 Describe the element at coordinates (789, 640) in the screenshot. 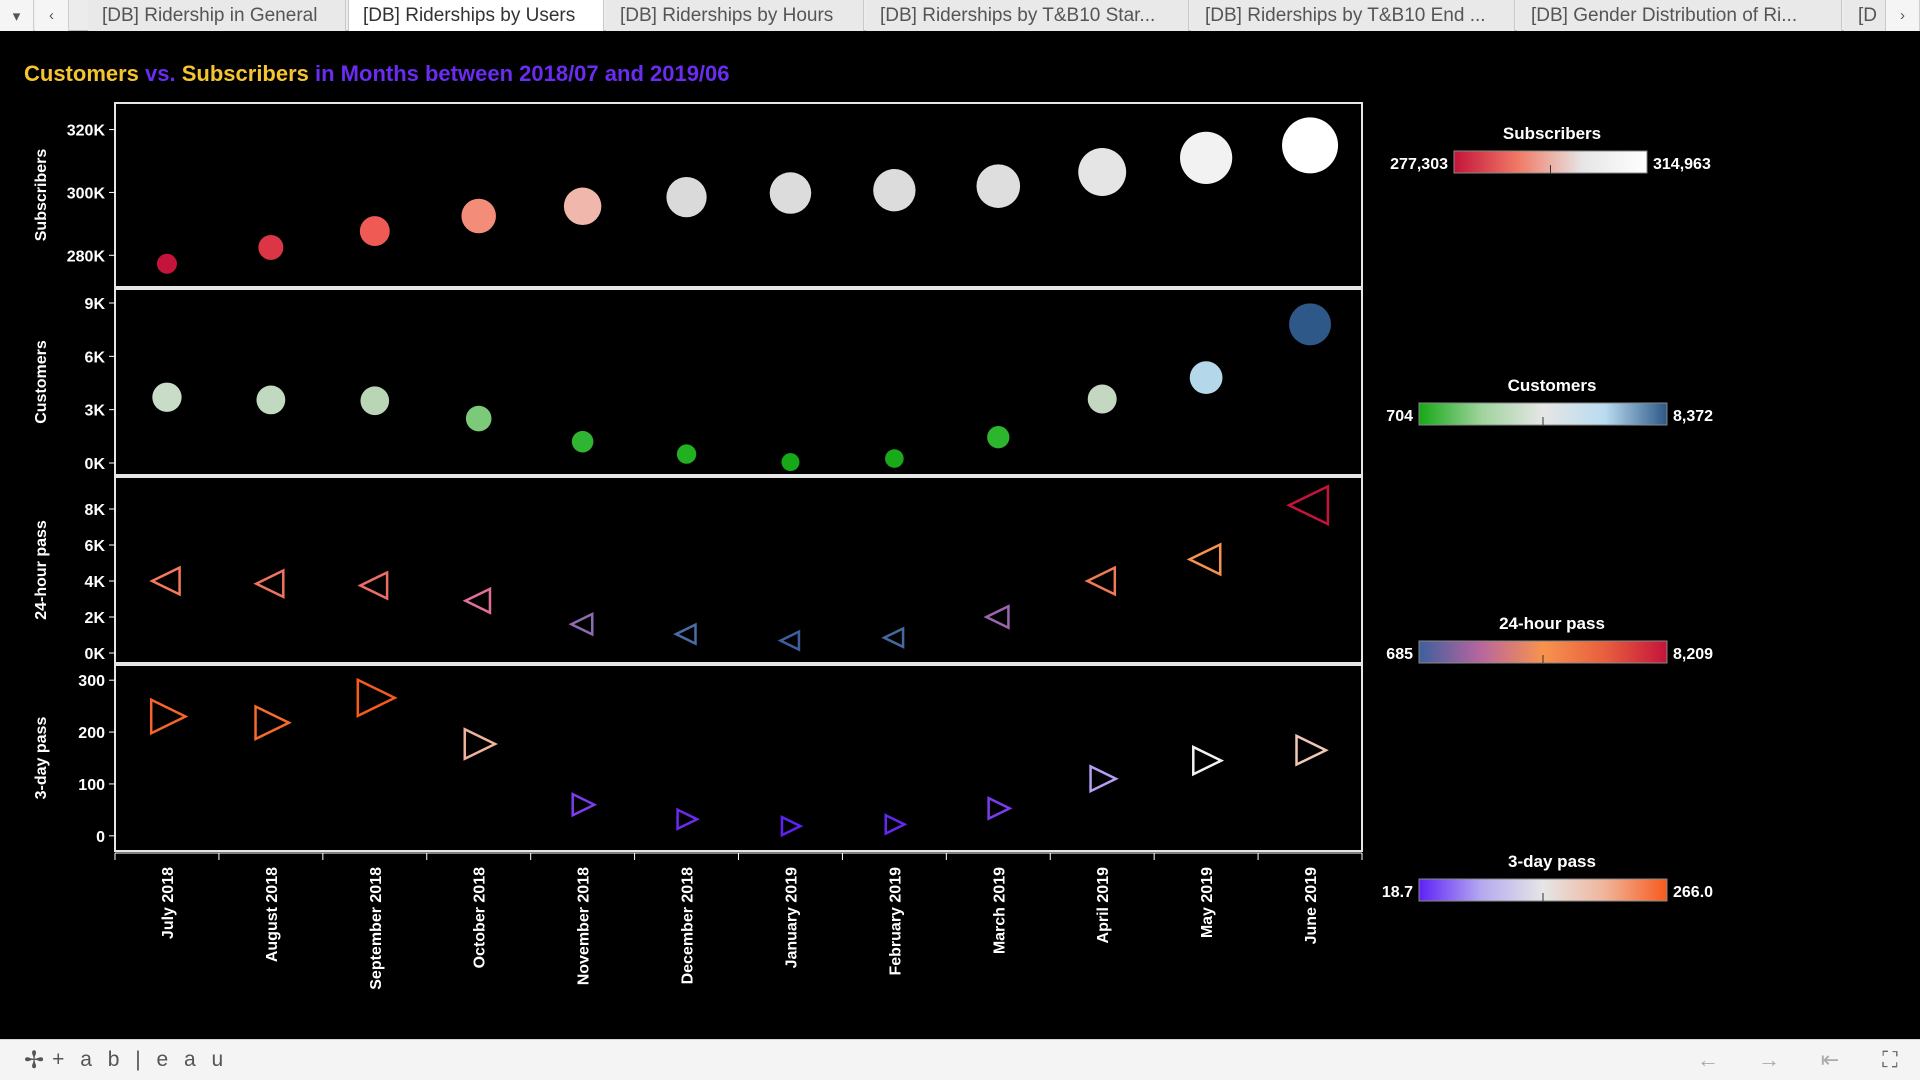

I see `mark-24-hour-pass-january-2019` at that location.